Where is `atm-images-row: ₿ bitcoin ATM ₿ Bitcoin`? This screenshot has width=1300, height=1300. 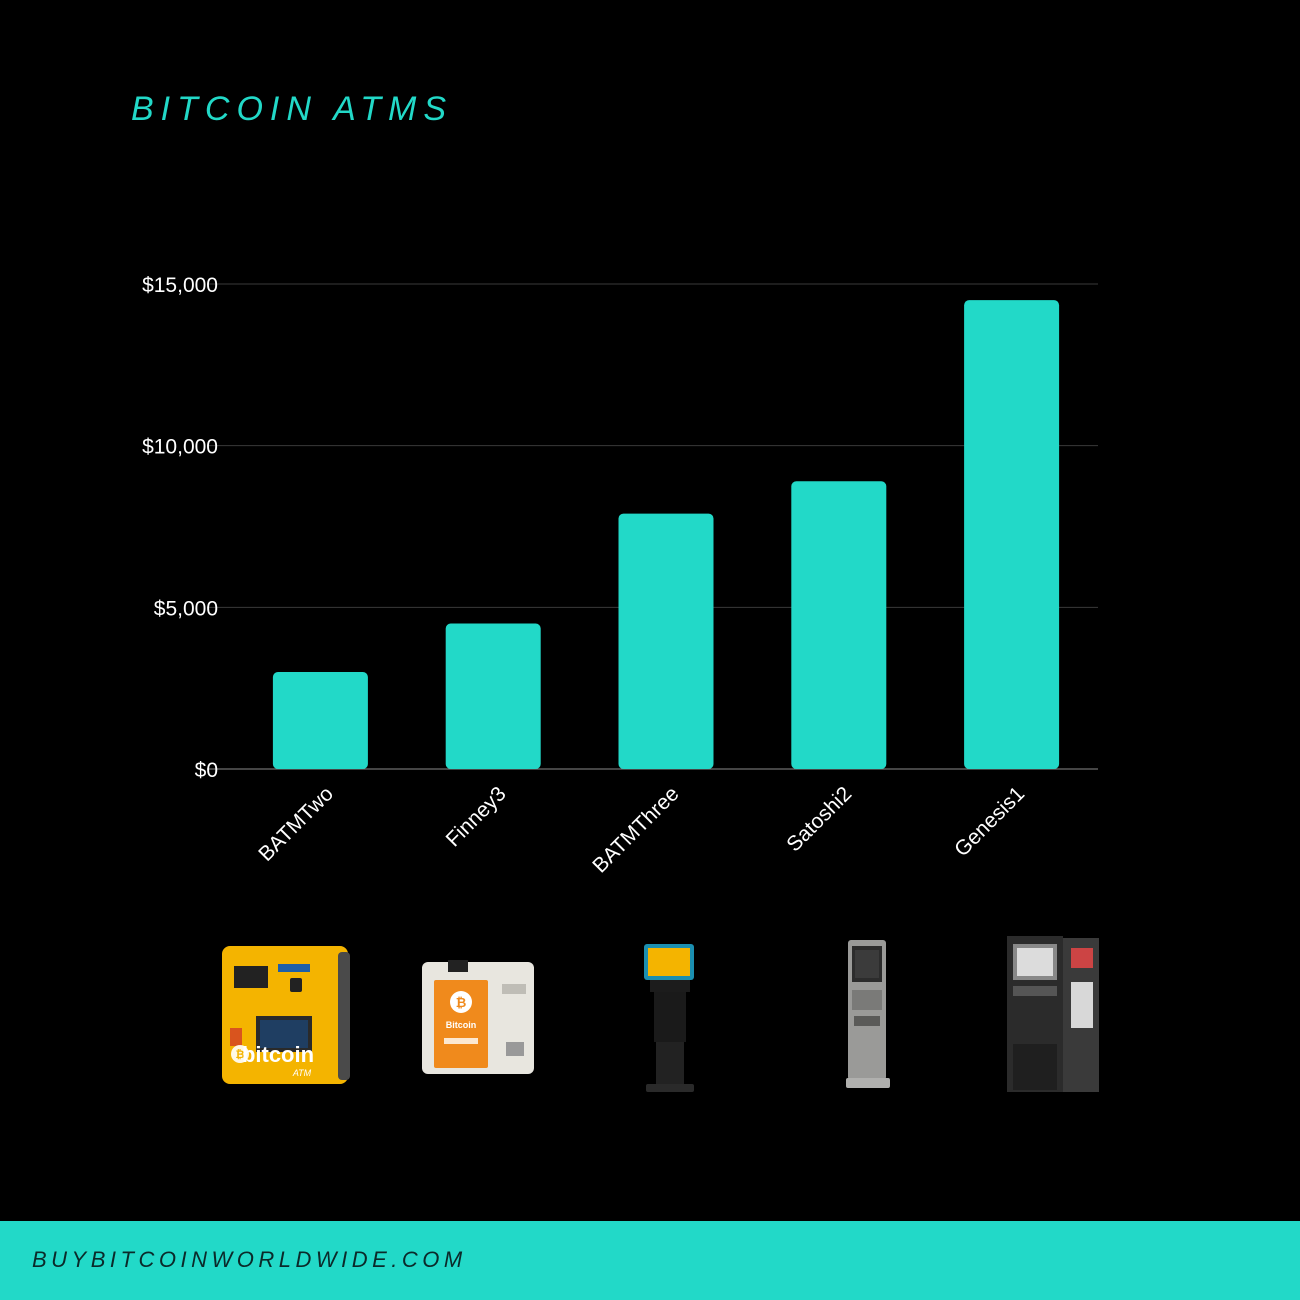 atm-images-row: ₿ bitcoin ATM ₿ Bitcoin is located at coordinates (650, 1017).